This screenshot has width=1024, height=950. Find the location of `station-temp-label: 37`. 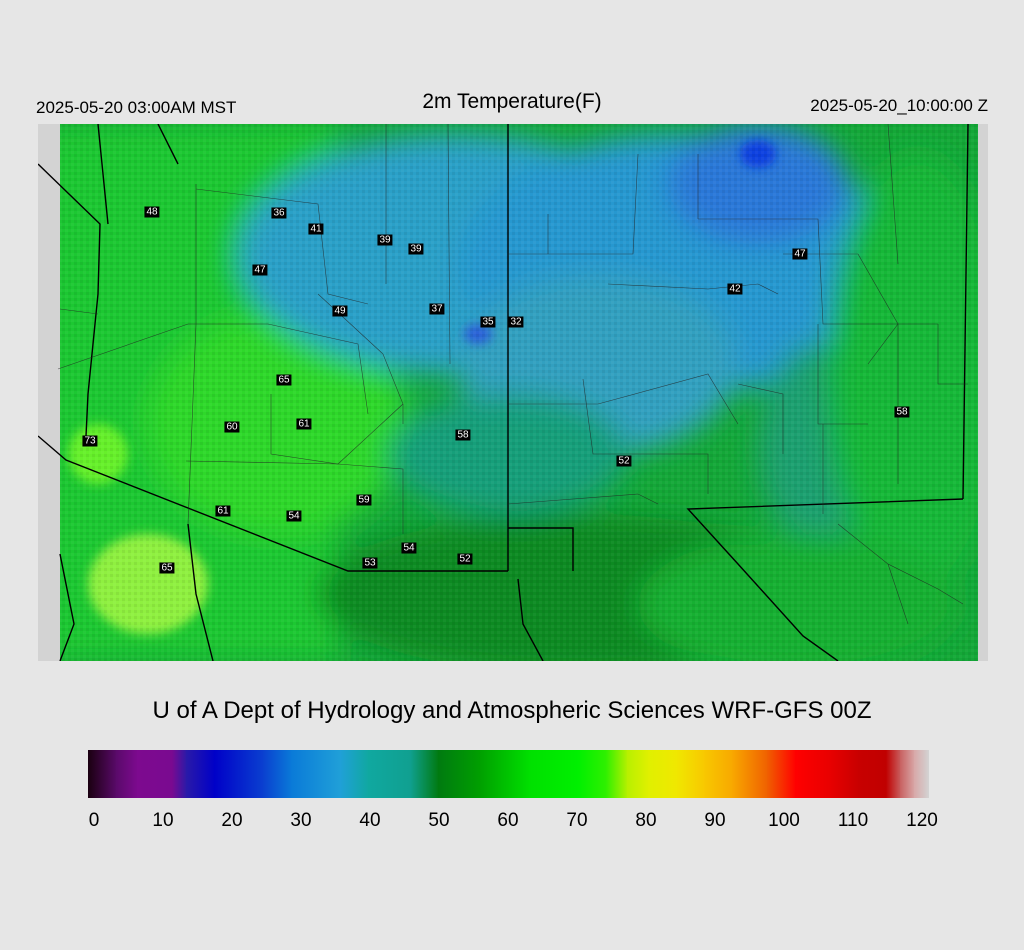

station-temp-label: 37 is located at coordinates (437, 309).